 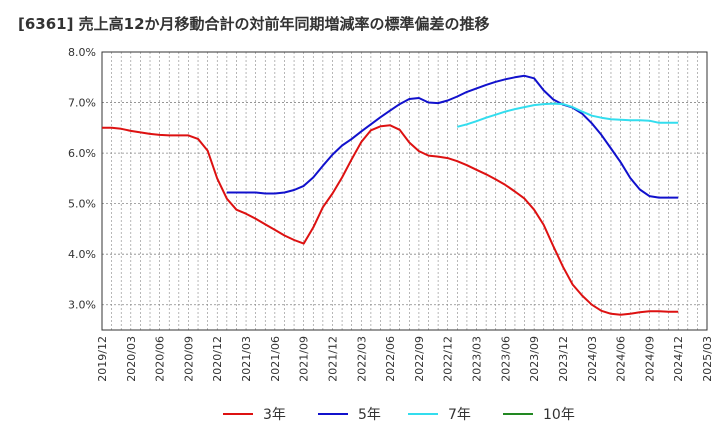 What do you see at coordinates (82, 103) in the screenshot?
I see `y-tick-label: 7.0%` at bounding box center [82, 103].